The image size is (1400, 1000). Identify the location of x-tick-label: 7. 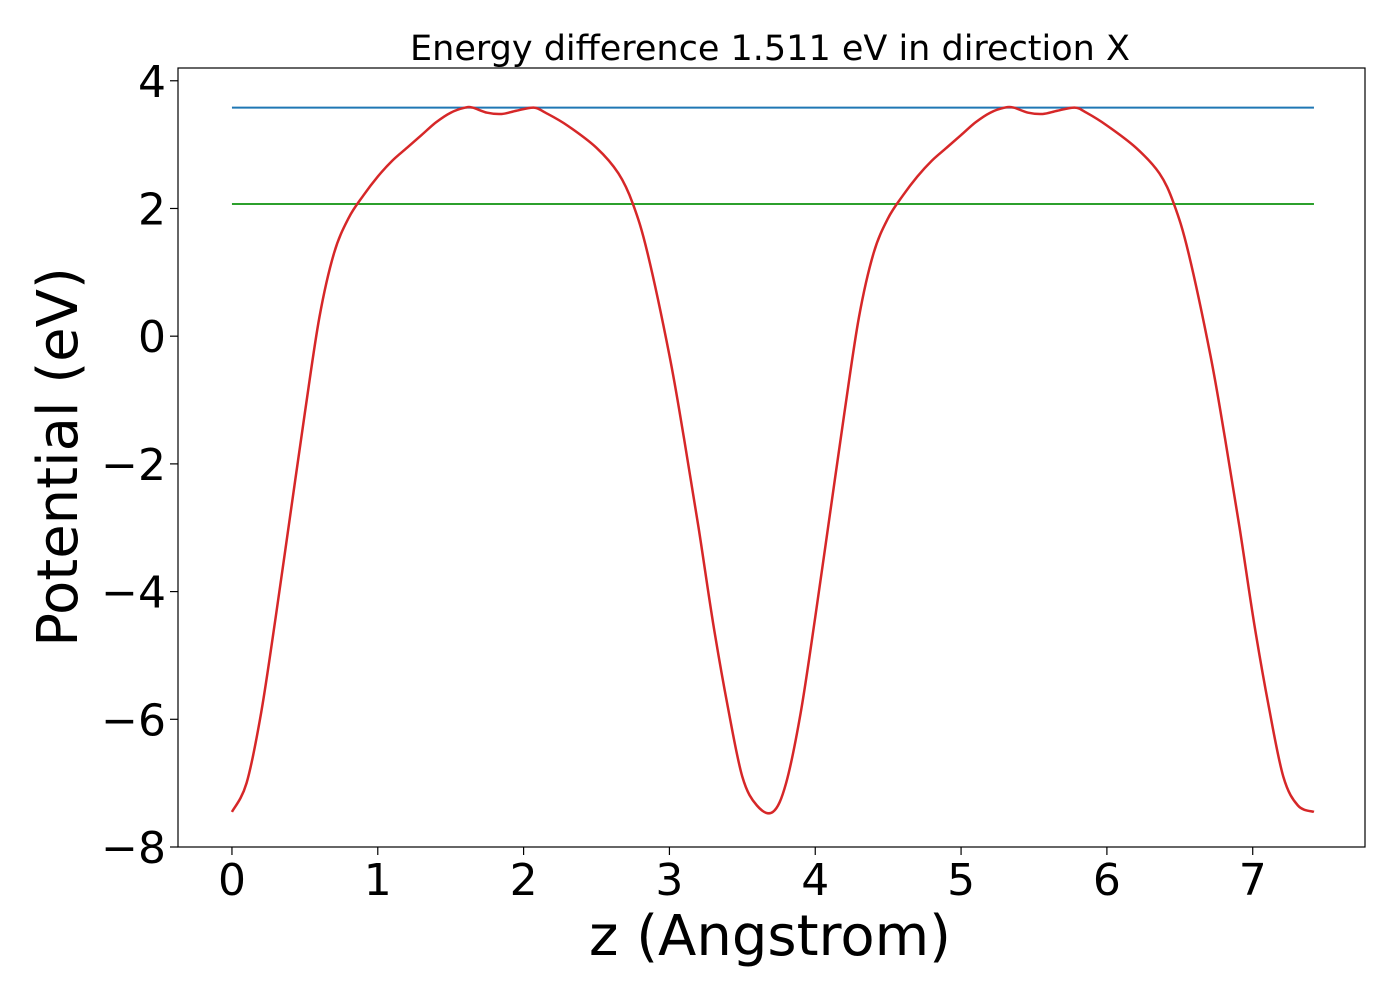
(1253, 880).